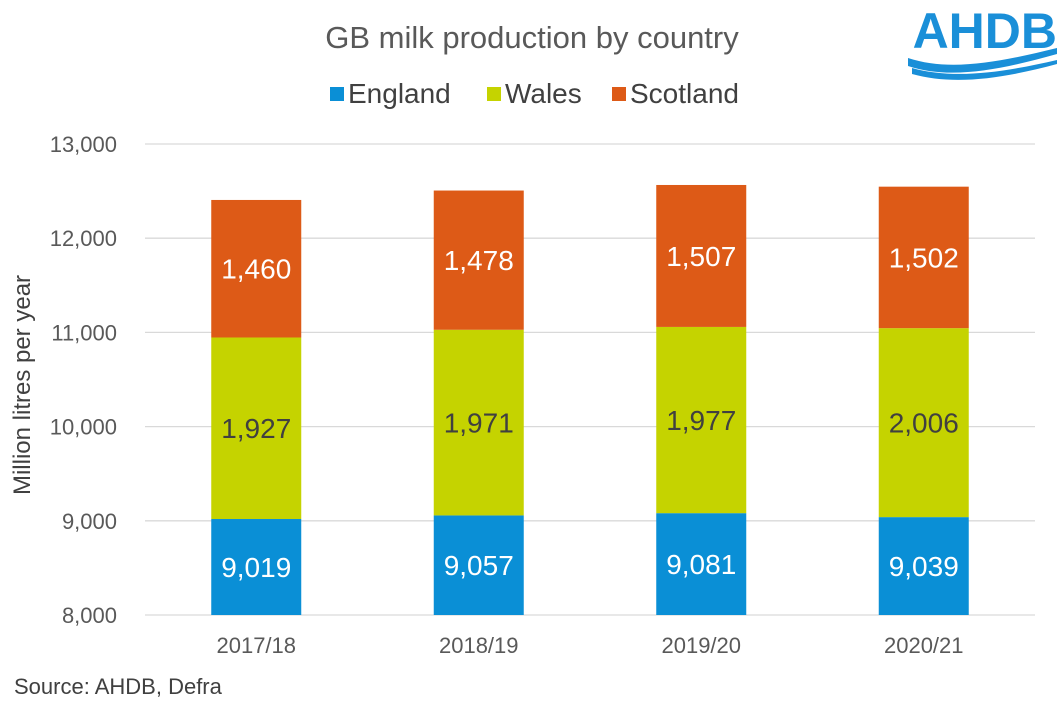 The height and width of the screenshot is (709, 1063). Describe the element at coordinates (89, 615) in the screenshot. I see `y-tick-label: 8,000` at that location.